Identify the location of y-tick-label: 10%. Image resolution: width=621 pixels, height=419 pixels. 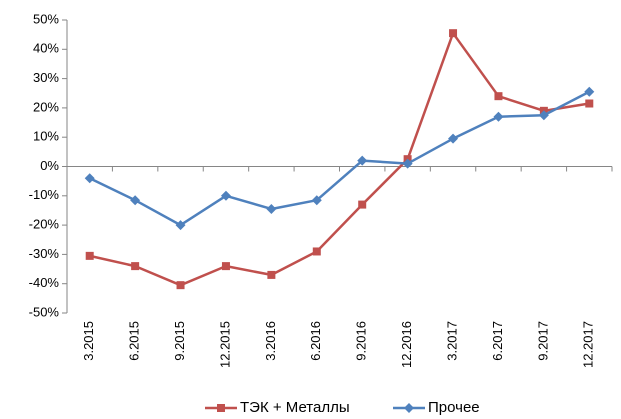
(46, 136).